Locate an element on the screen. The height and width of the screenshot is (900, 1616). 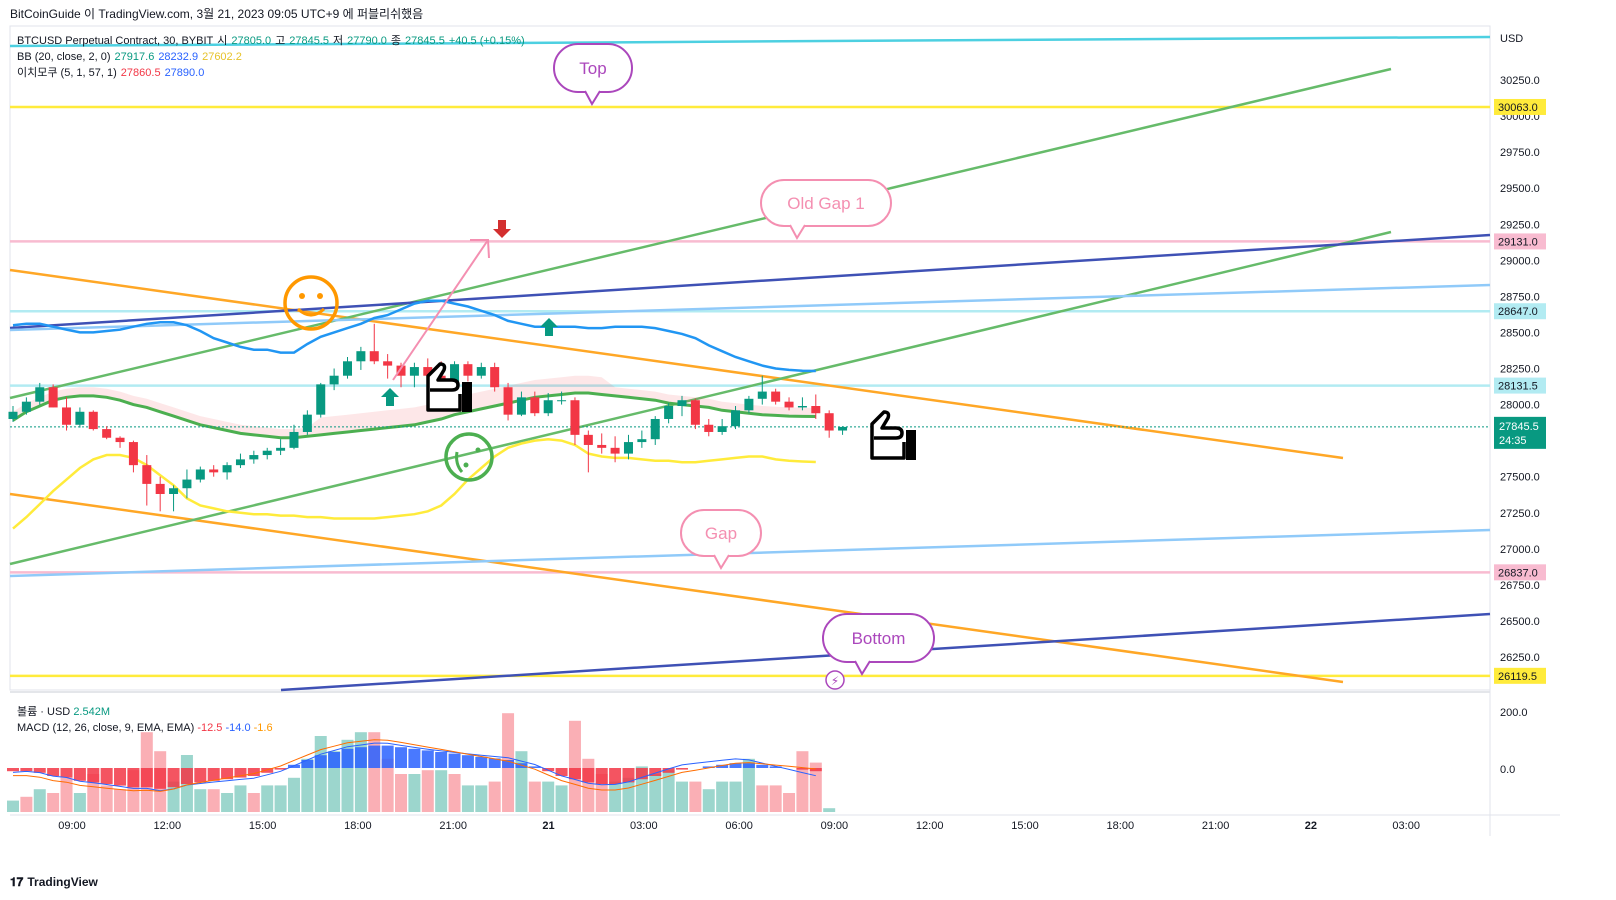
smiley-face is located at coordinates (311, 303).